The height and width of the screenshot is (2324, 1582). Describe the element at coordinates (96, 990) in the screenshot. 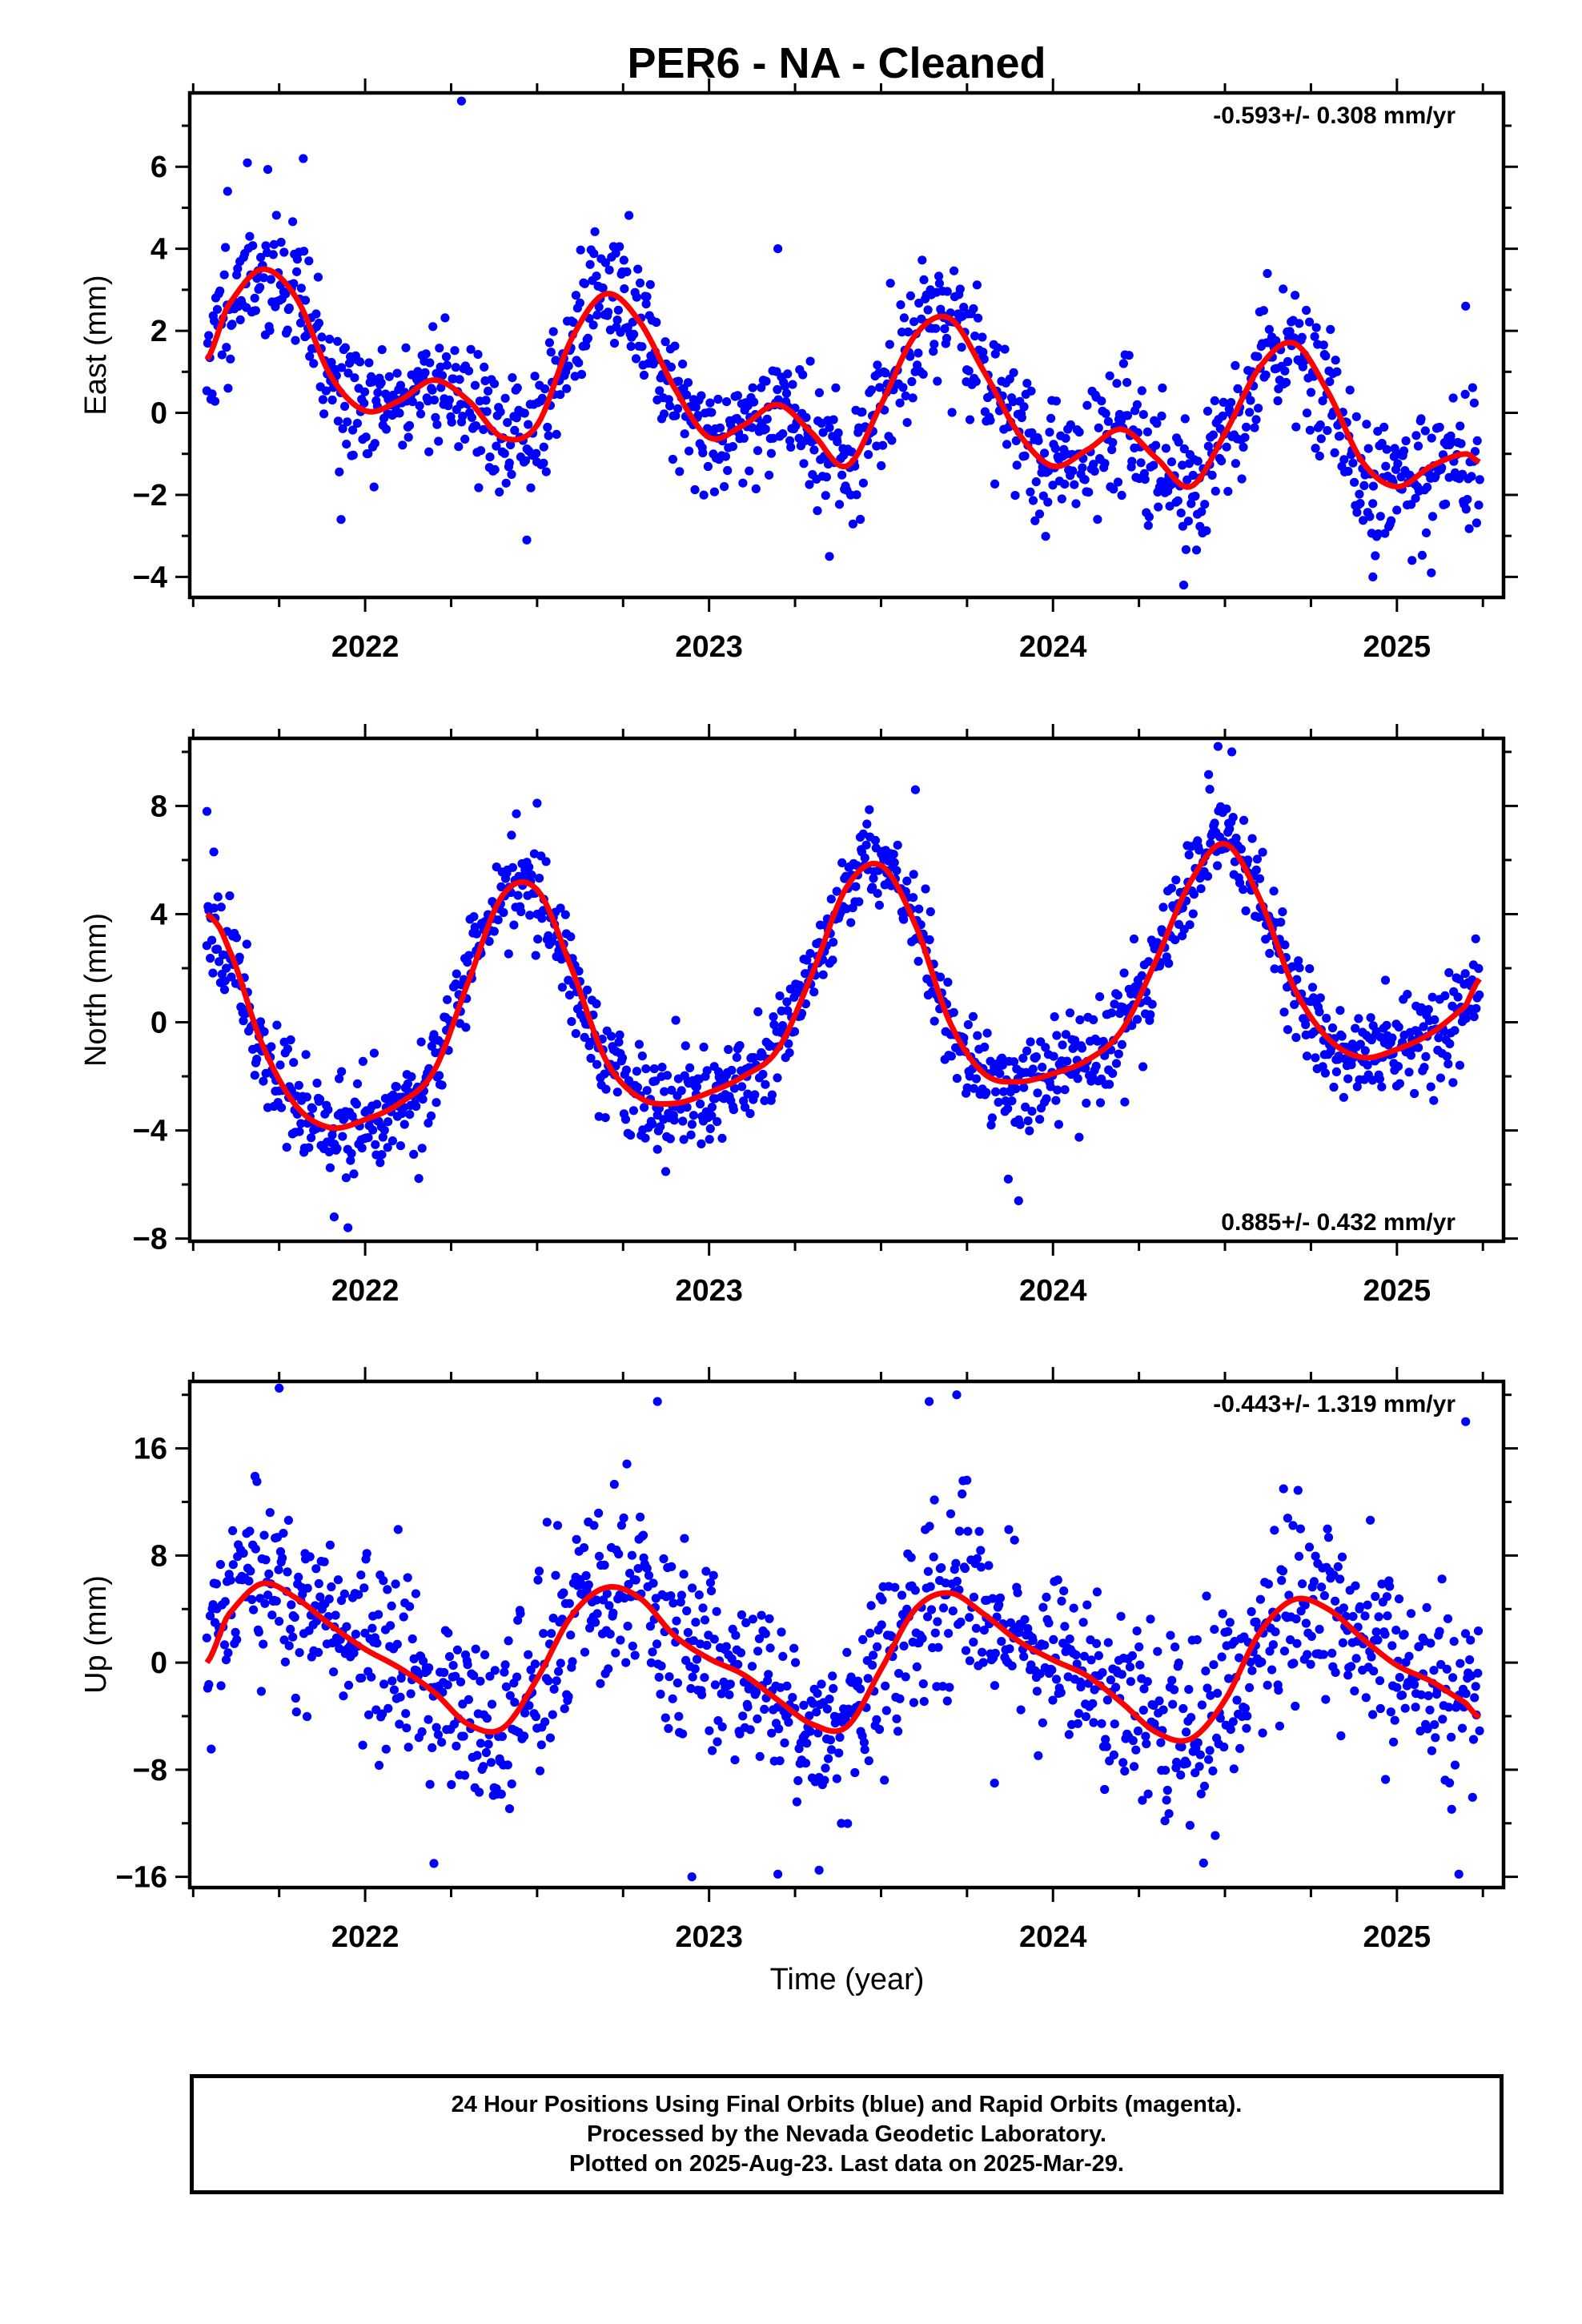

I see `north-ylabel: North (mm)` at that location.